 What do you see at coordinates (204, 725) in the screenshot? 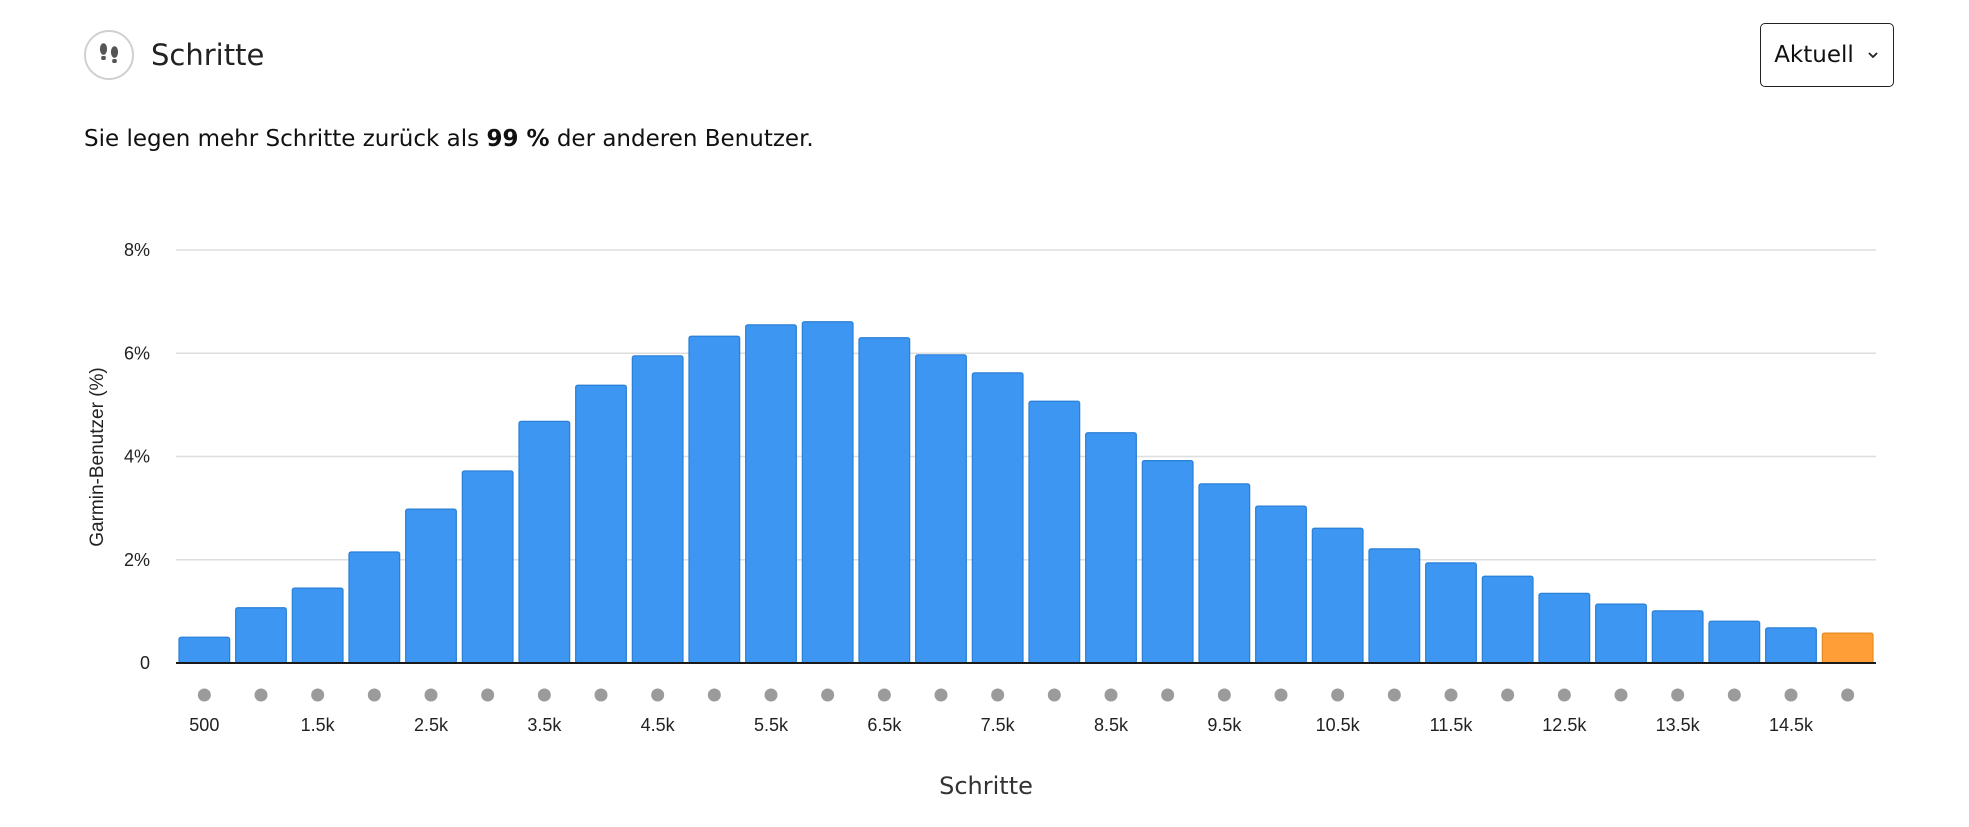
I see `x-tick-label: 500` at bounding box center [204, 725].